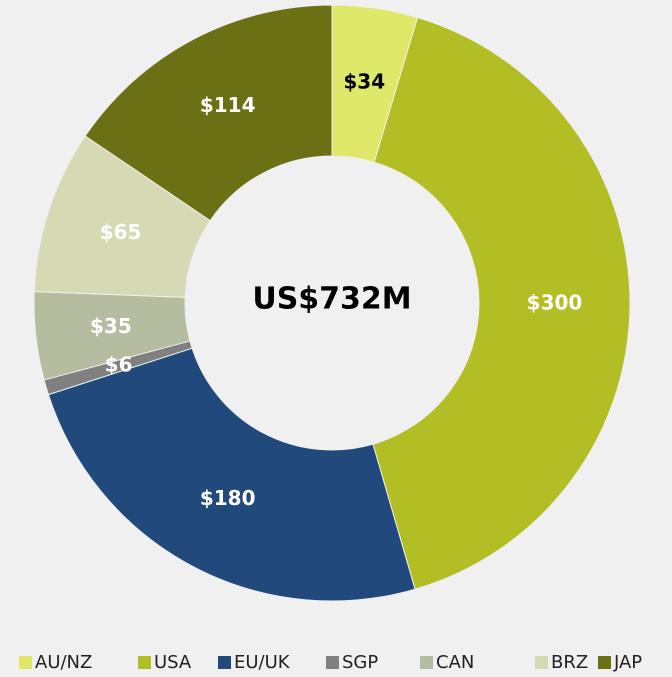 The image size is (672, 677). I want to click on legend-label: JAP, so click(627, 662).